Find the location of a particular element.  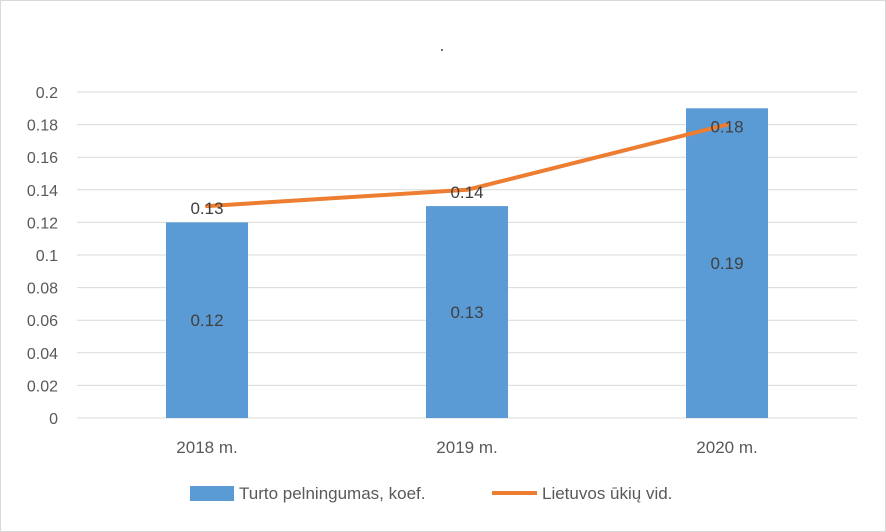

line-data-label: 0.18 is located at coordinates (726, 127).